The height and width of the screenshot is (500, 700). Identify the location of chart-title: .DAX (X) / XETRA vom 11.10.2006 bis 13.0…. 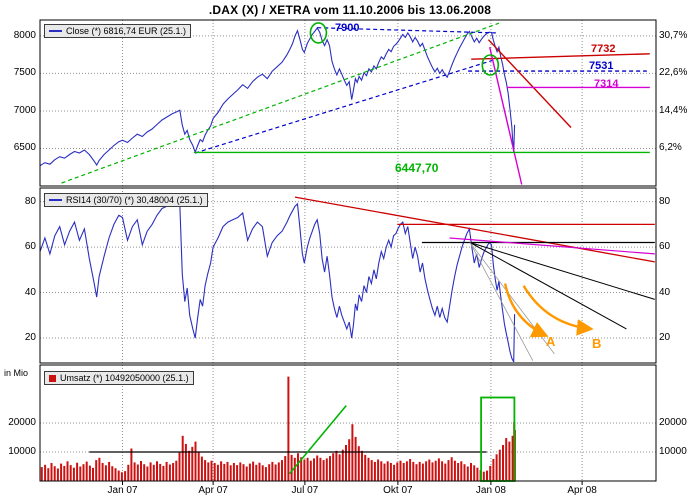
(350, 10).